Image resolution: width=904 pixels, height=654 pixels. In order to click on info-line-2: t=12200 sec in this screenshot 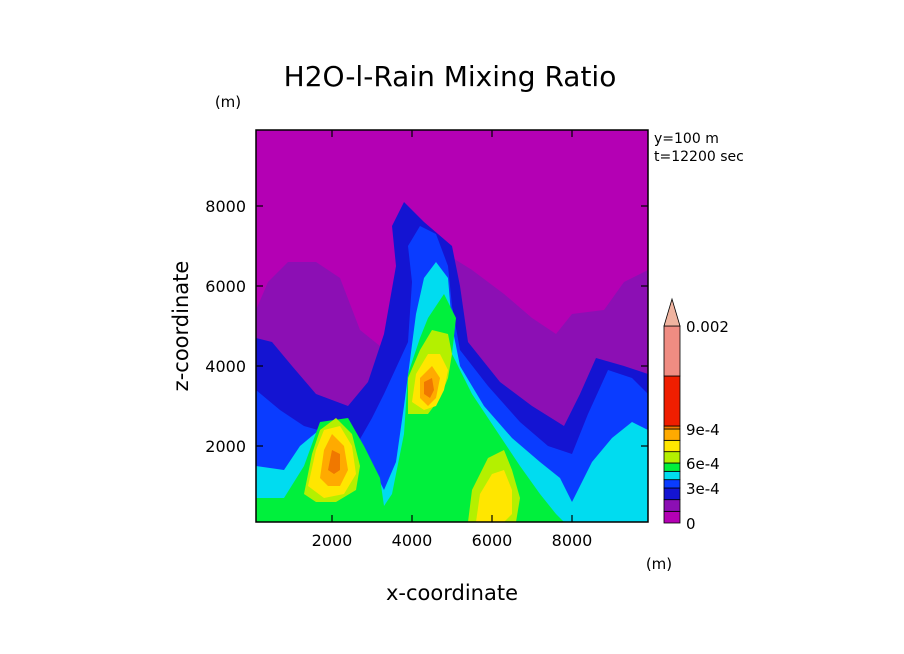, I will do `click(699, 157)`.